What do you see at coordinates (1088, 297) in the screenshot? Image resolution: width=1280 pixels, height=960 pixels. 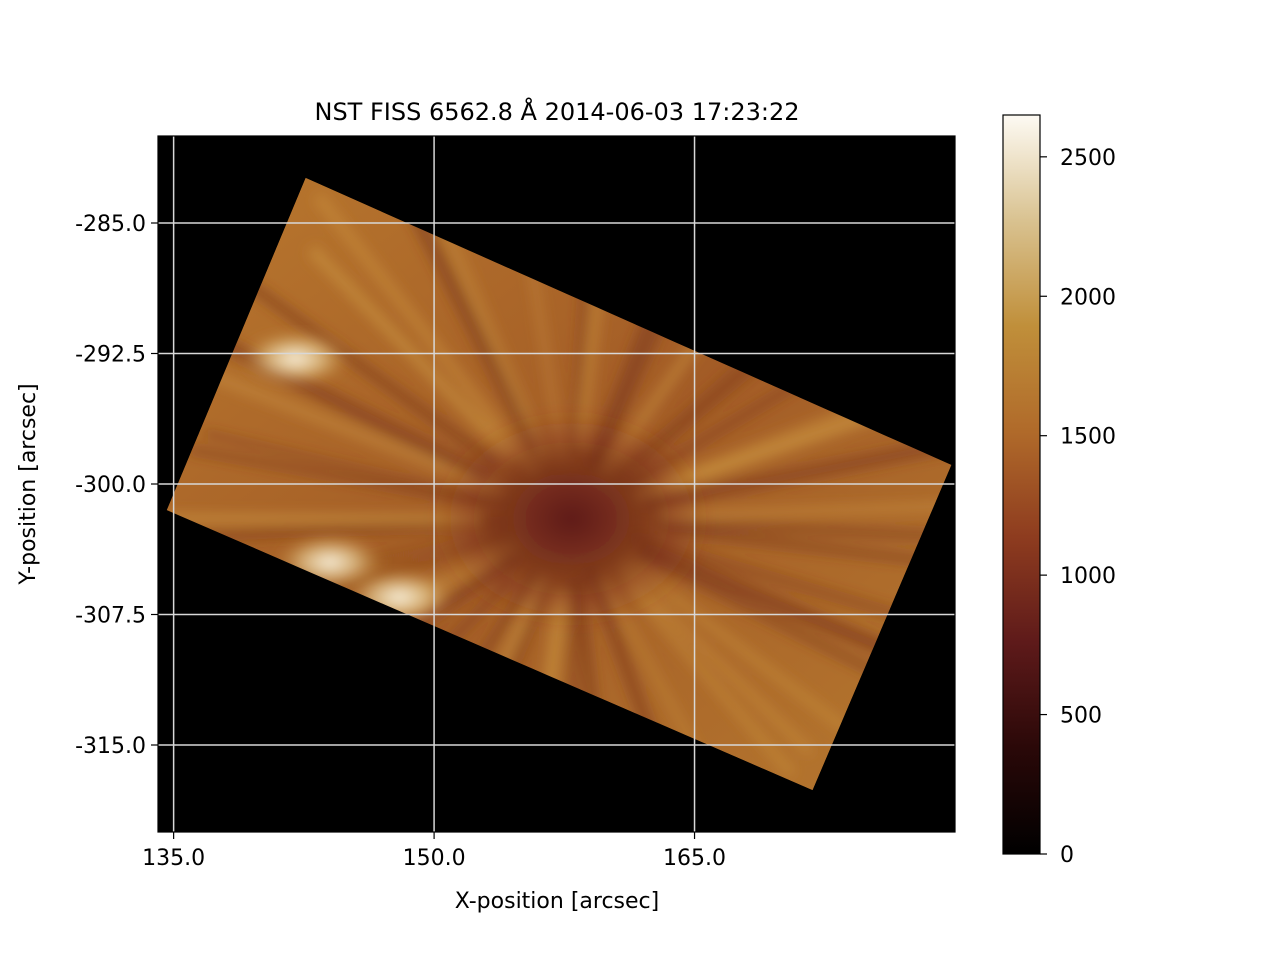 I see `colorbar-tick-label: 2000` at bounding box center [1088, 297].